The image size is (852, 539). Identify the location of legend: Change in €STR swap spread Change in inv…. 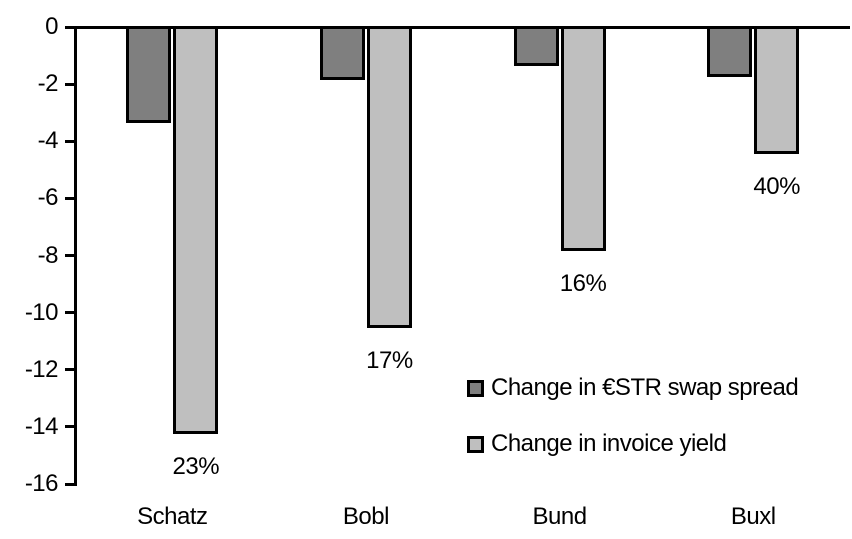
(633, 415).